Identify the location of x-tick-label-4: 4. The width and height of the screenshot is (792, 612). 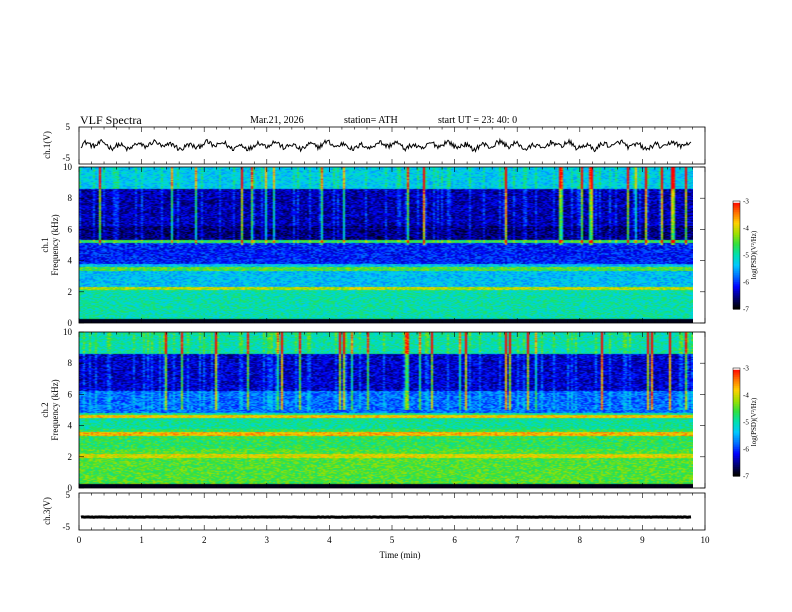
(329, 540).